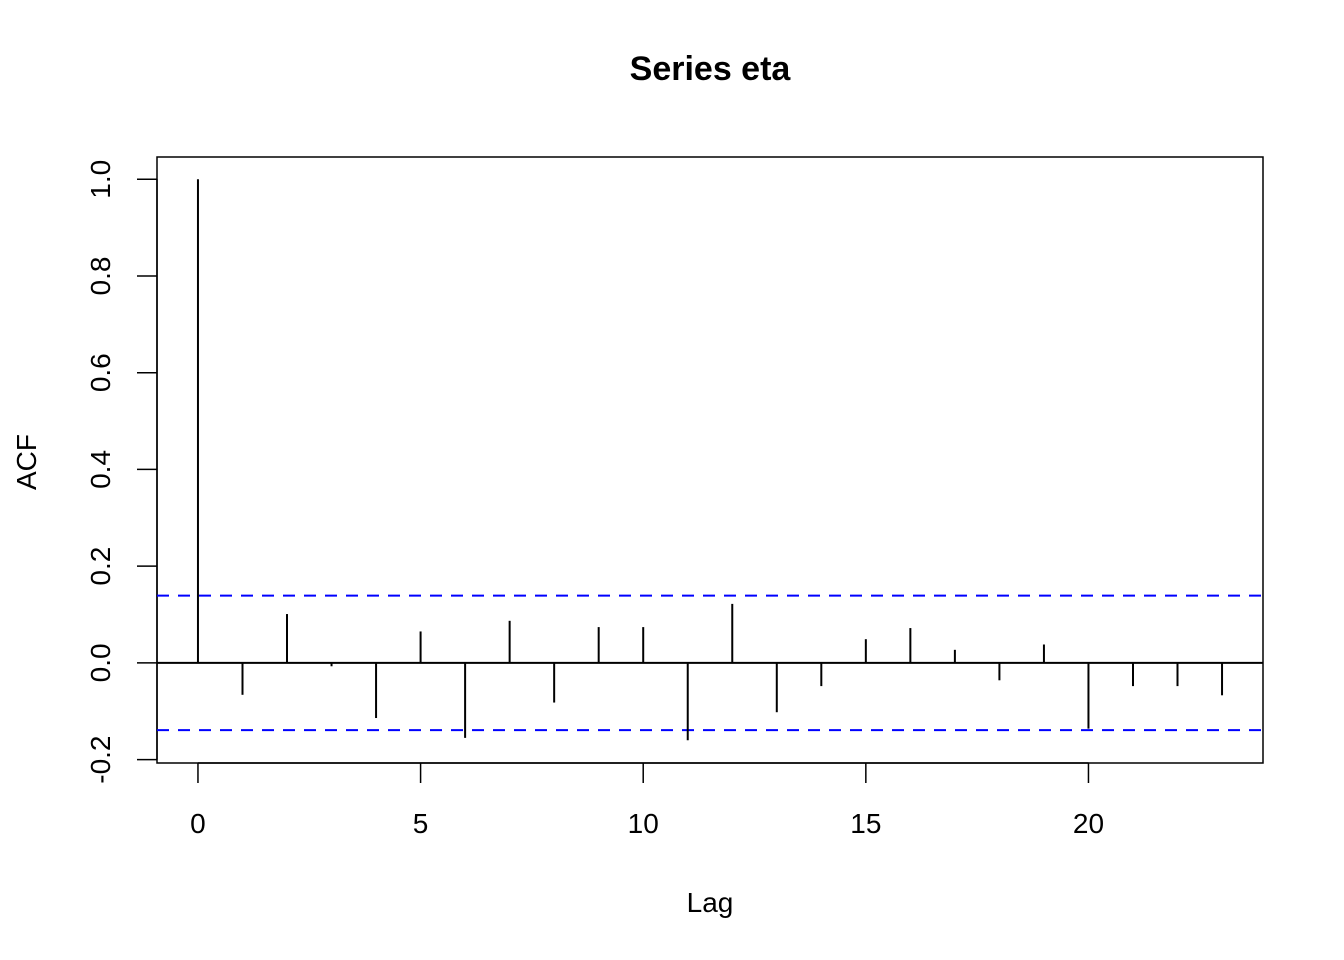 This screenshot has height=960, width=1344. What do you see at coordinates (1088, 823) in the screenshot?
I see `x-tick-label: 20` at bounding box center [1088, 823].